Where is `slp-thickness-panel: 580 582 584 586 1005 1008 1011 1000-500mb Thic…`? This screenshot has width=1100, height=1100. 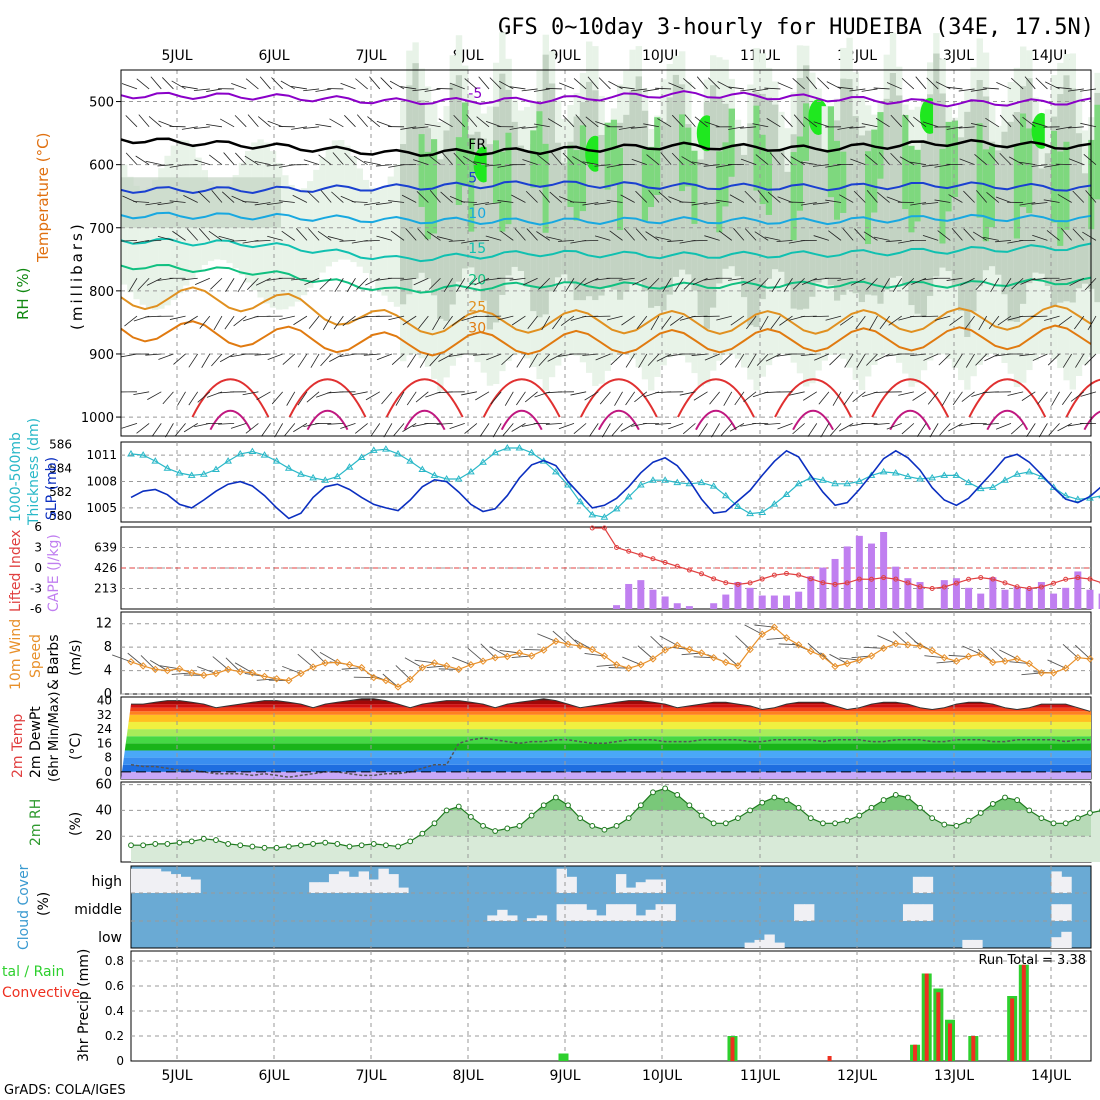 slp-thickness-panel: 580 582 584 586 1005 1008 1011 1000-500mb Thic… is located at coordinates (554, 472).